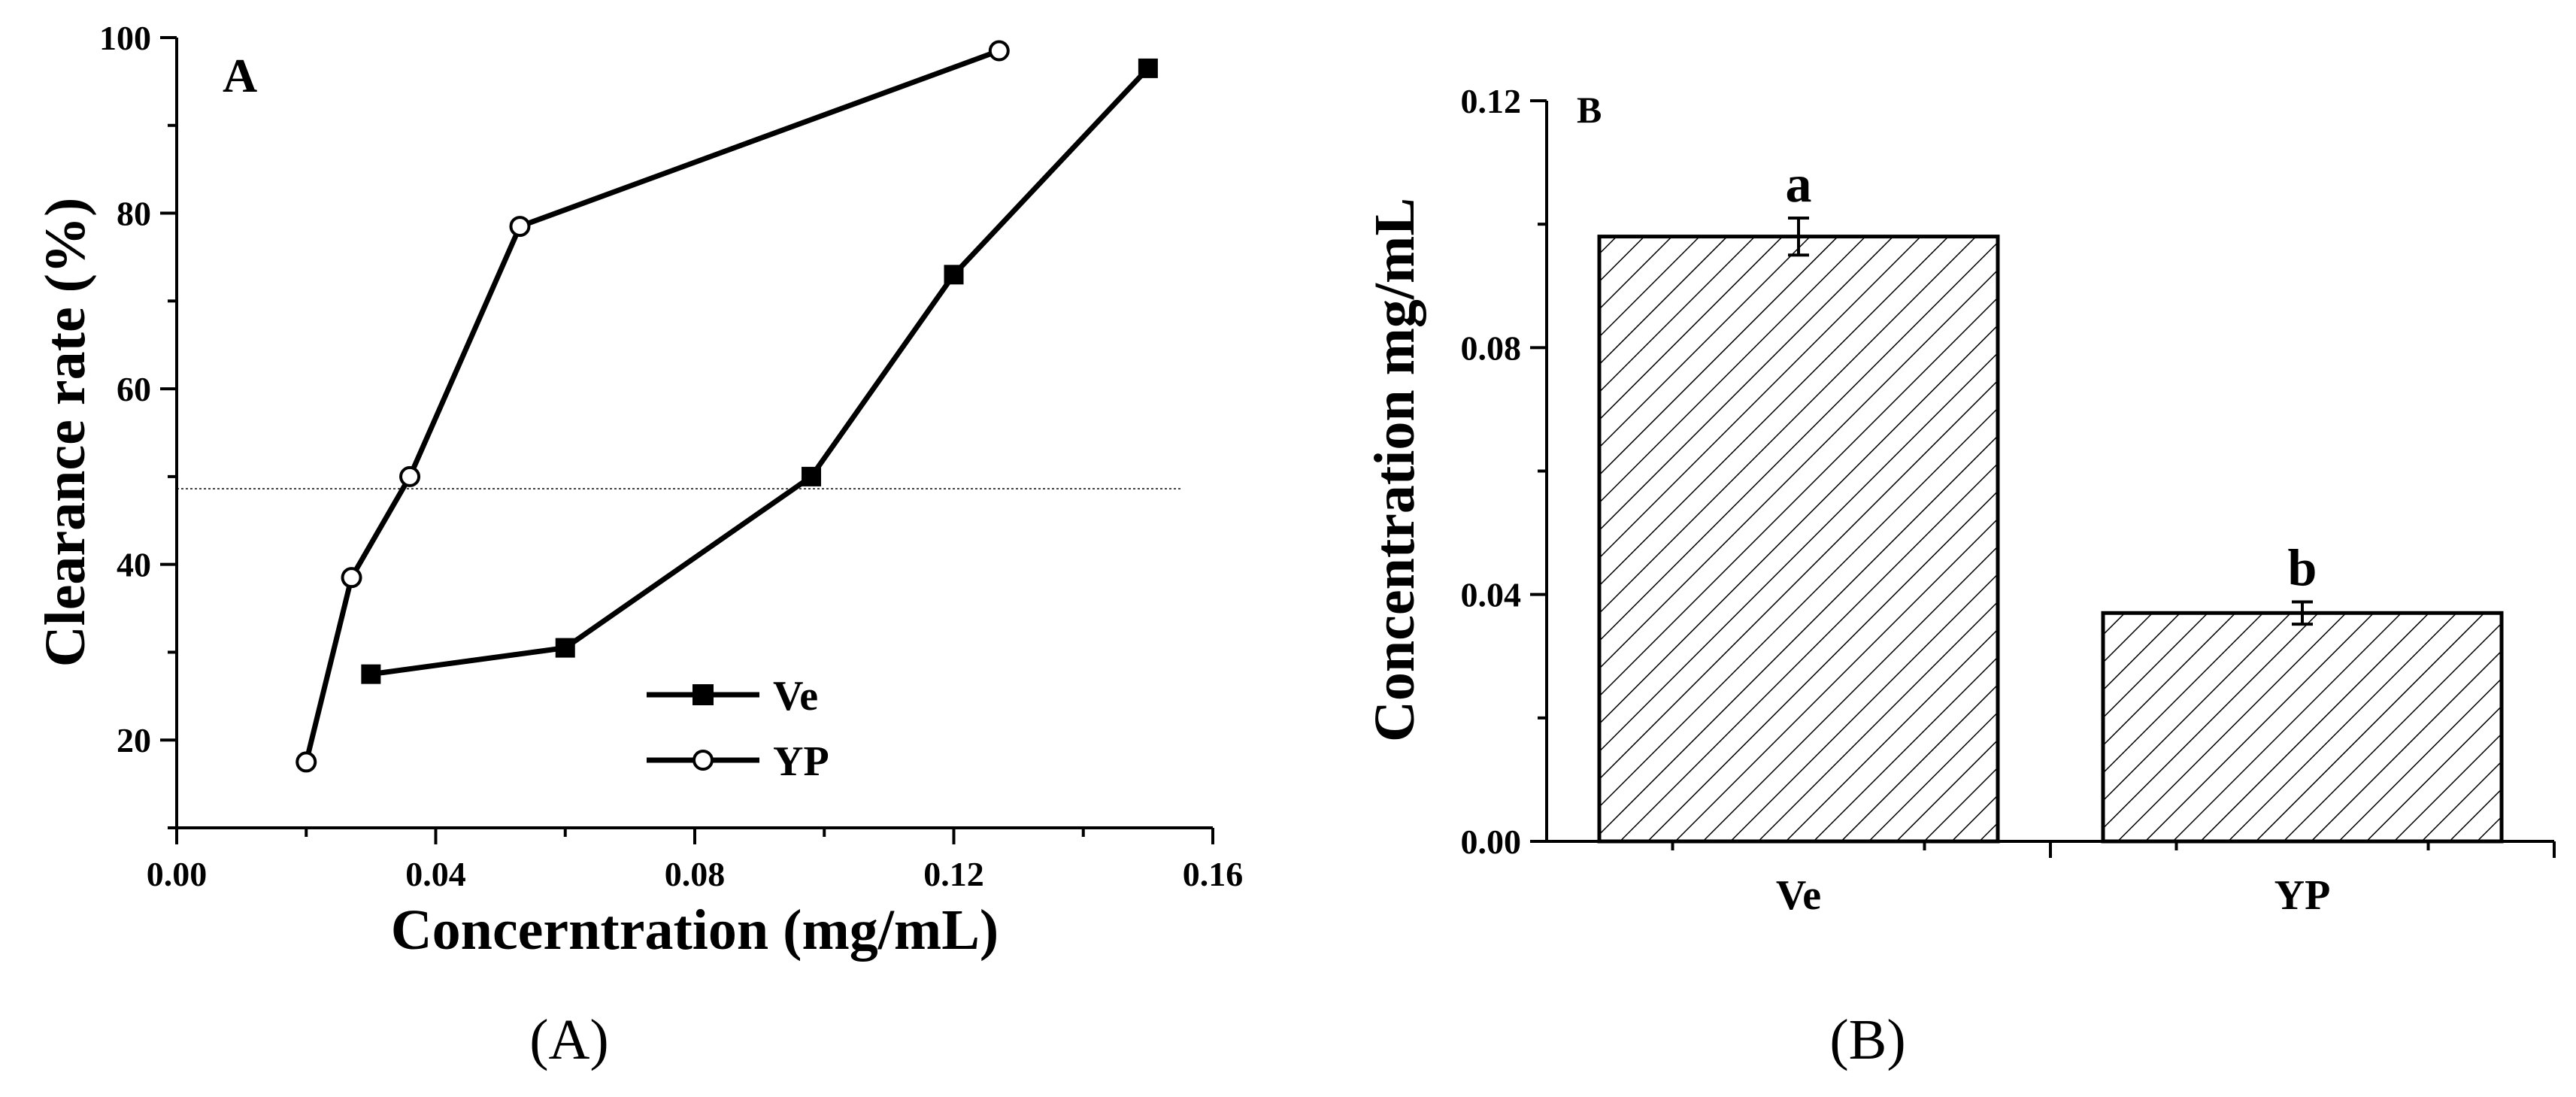 The width and height of the screenshot is (2576, 1097). What do you see at coordinates (1491, 348) in the screenshot?
I see `y-tick-label: 0.08` at bounding box center [1491, 348].